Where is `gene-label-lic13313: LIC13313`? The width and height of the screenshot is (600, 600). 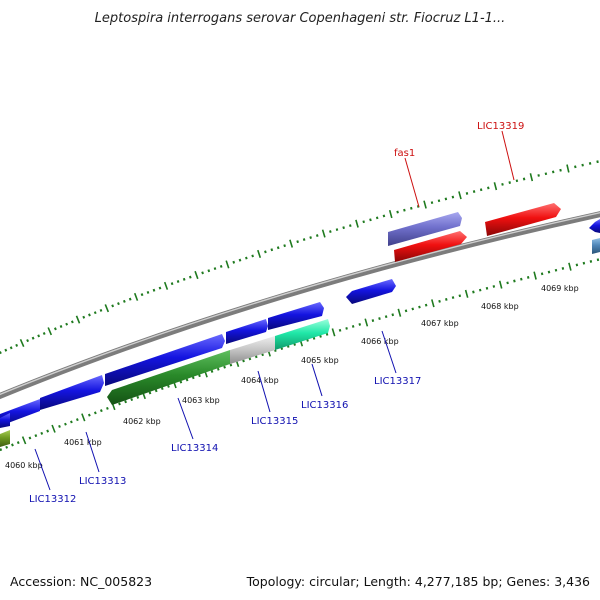
gene-label-lic13313: LIC13313 is located at coordinates (102, 481).